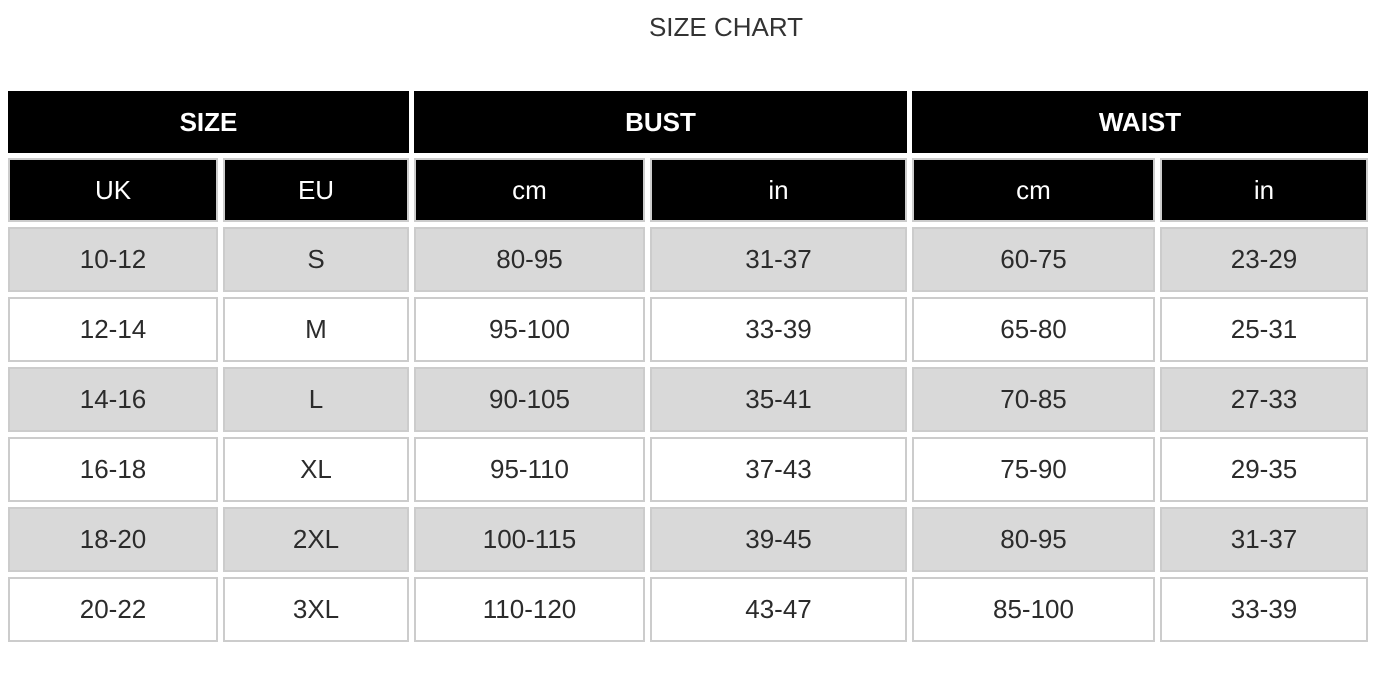  I want to click on table-cell: 29-35, so click(1264, 469).